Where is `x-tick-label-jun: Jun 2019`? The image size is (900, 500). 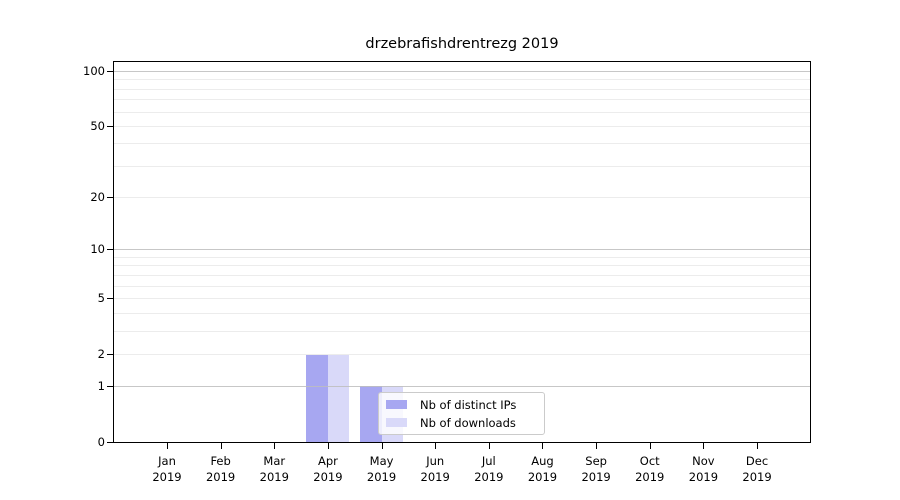 x-tick-label-jun: Jun 2019 is located at coordinates (435, 469).